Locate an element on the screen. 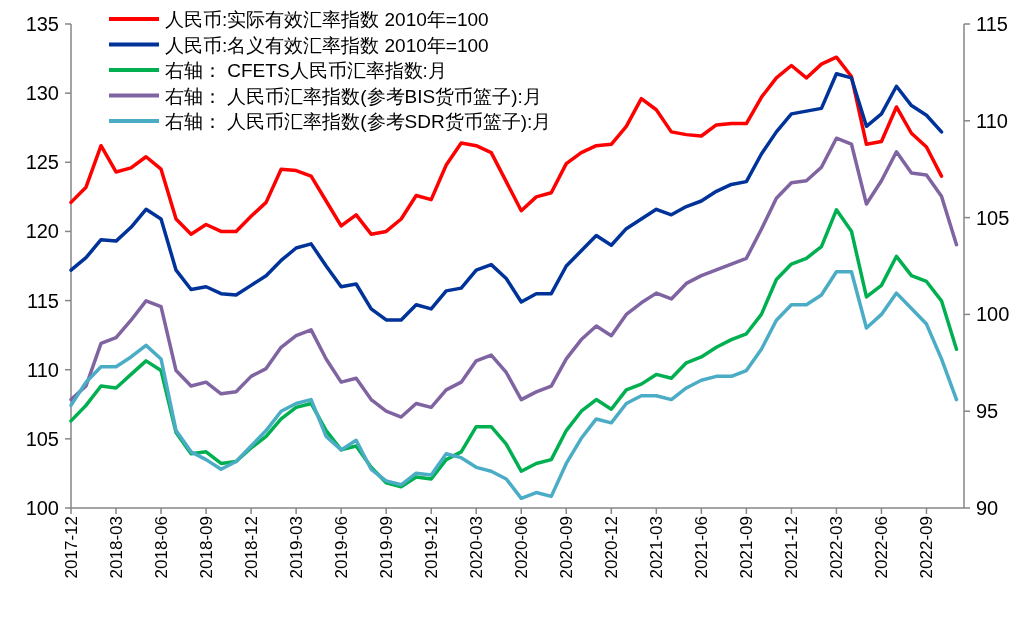 The height and width of the screenshot is (619, 1033). ytick: 115 is located at coordinates (43, 300).